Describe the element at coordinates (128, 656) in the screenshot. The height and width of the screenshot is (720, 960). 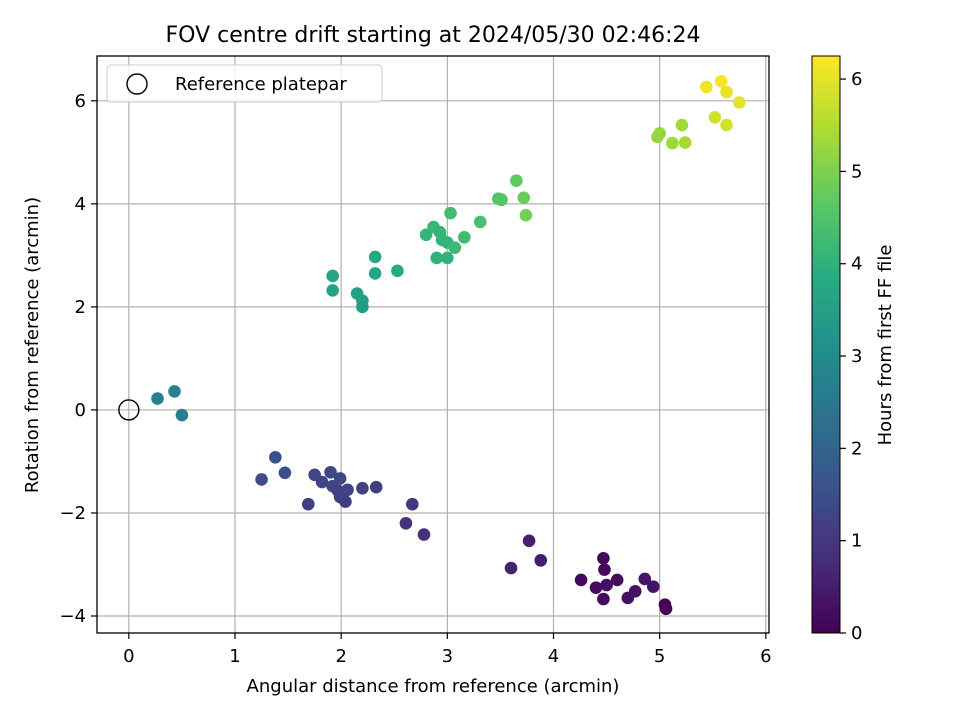
I see `x-tick-label: 0` at that location.